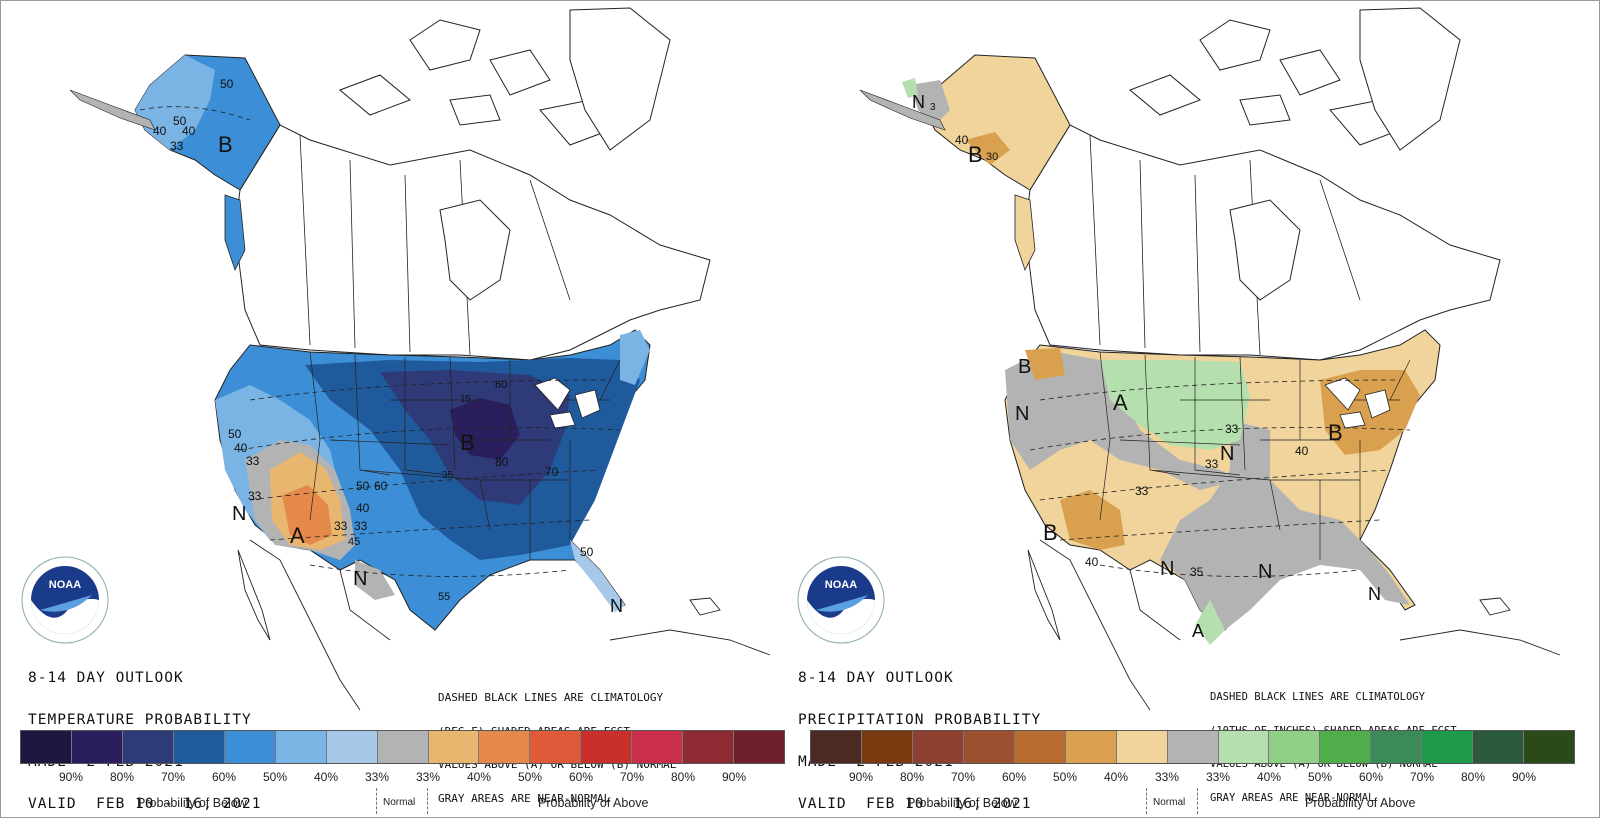  I want to click on header-line-2: PRECIPITATION PROBABILITY, so click(920, 720).